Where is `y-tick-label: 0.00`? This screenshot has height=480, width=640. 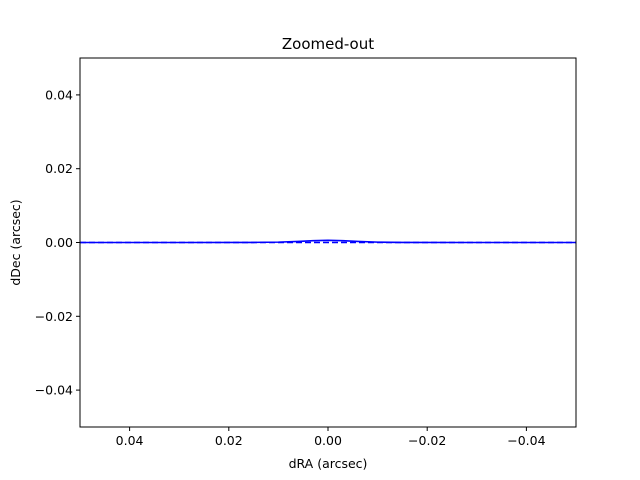 y-tick-label: 0.00 is located at coordinates (59, 242).